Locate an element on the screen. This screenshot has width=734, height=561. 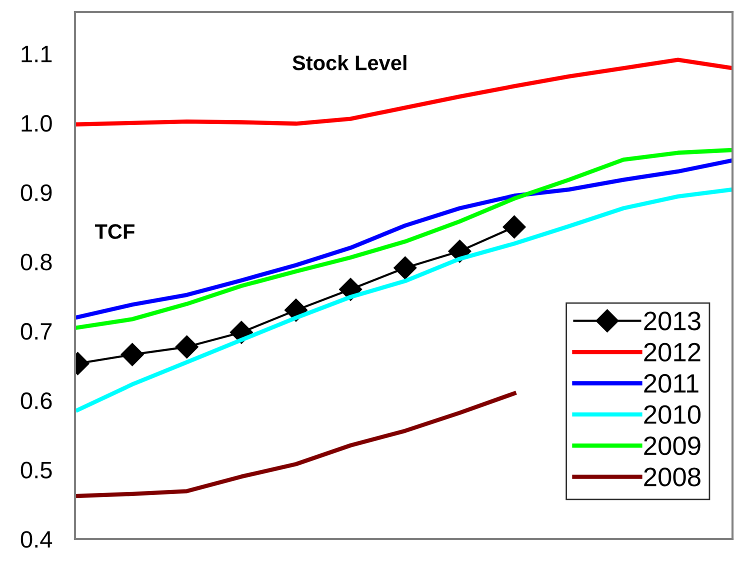
y-tick-label: 0.8 is located at coordinates (36, 262).